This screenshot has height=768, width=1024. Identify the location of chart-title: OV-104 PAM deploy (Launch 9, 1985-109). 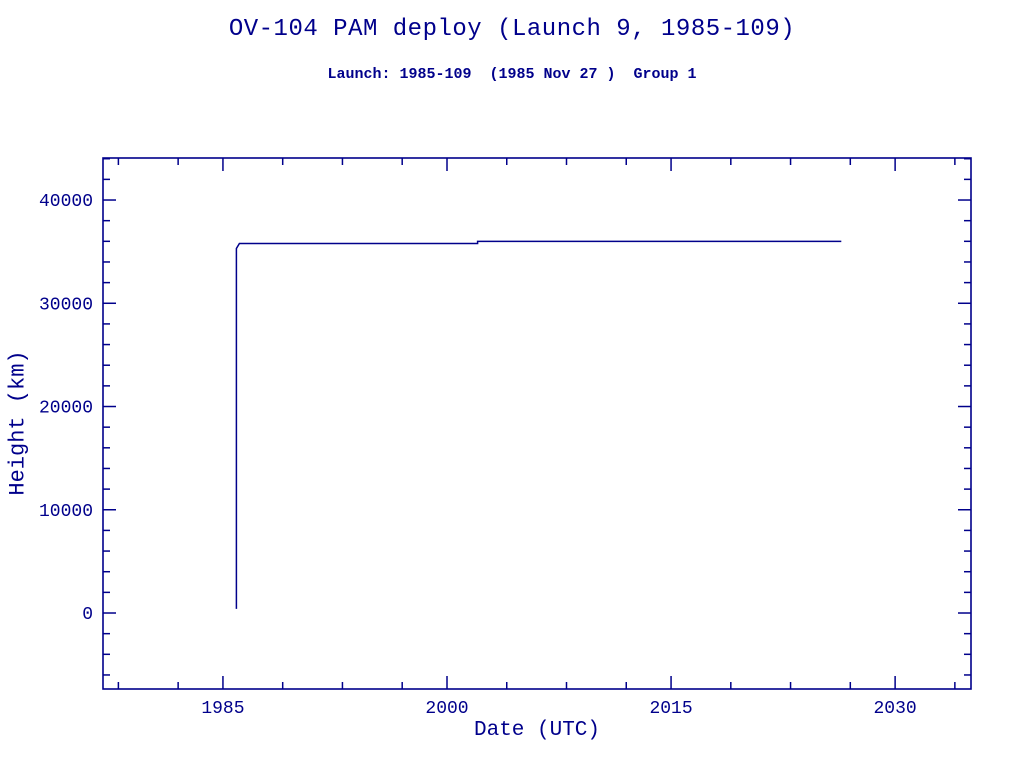
(512, 29).